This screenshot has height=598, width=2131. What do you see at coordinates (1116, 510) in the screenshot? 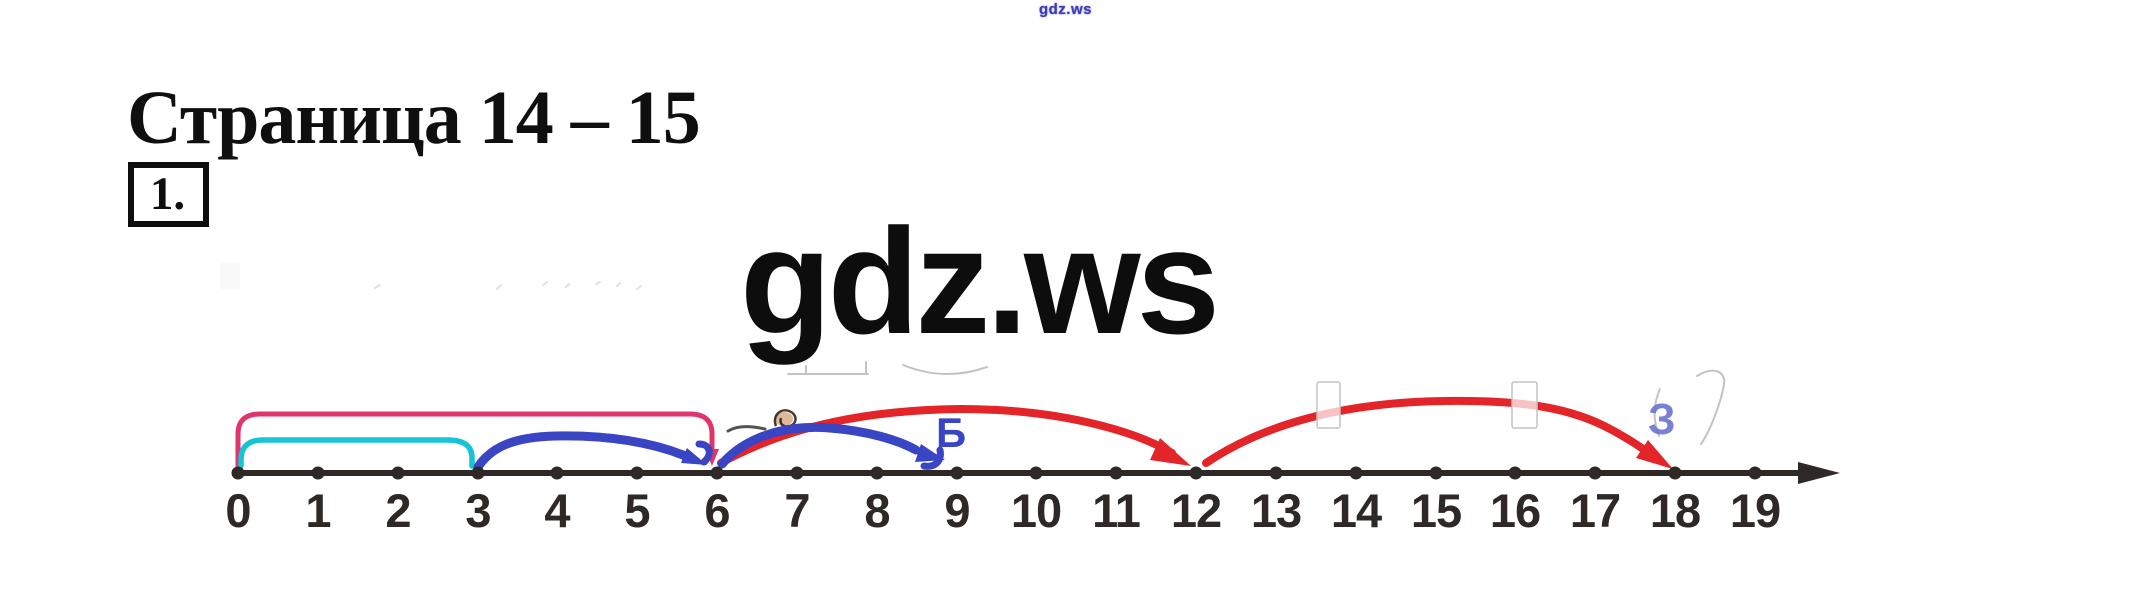
I see `tick-label-11: 11` at bounding box center [1116, 510].